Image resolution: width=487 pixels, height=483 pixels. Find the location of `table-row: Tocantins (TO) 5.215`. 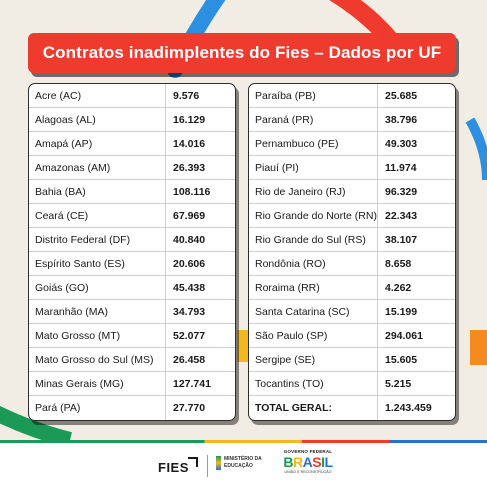

table-row: Tocantins (TO) 5.215 is located at coordinates (352, 384).